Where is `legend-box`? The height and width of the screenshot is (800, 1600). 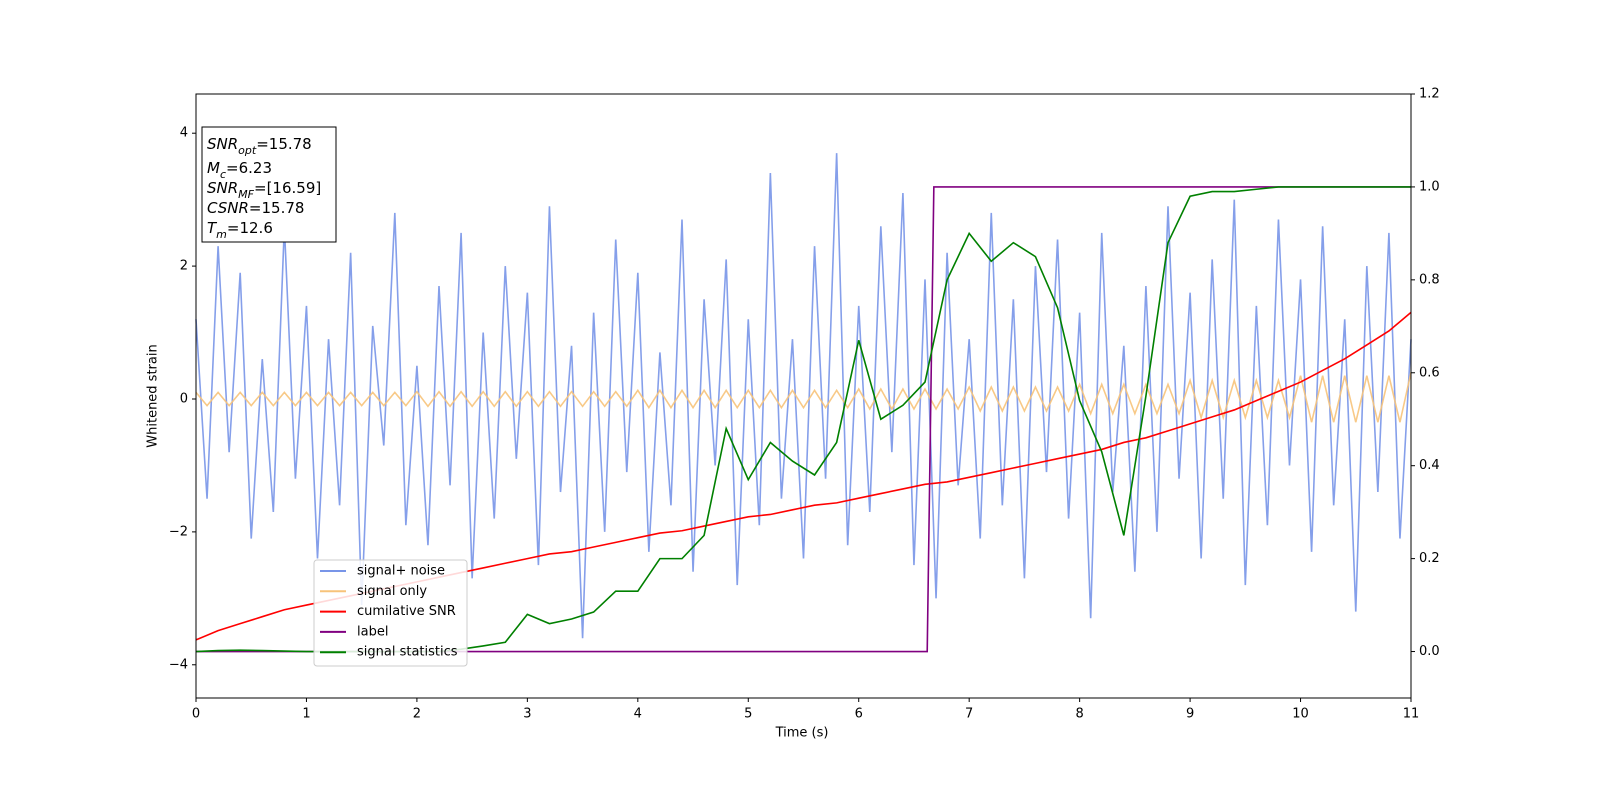 legend-box is located at coordinates (390, 613).